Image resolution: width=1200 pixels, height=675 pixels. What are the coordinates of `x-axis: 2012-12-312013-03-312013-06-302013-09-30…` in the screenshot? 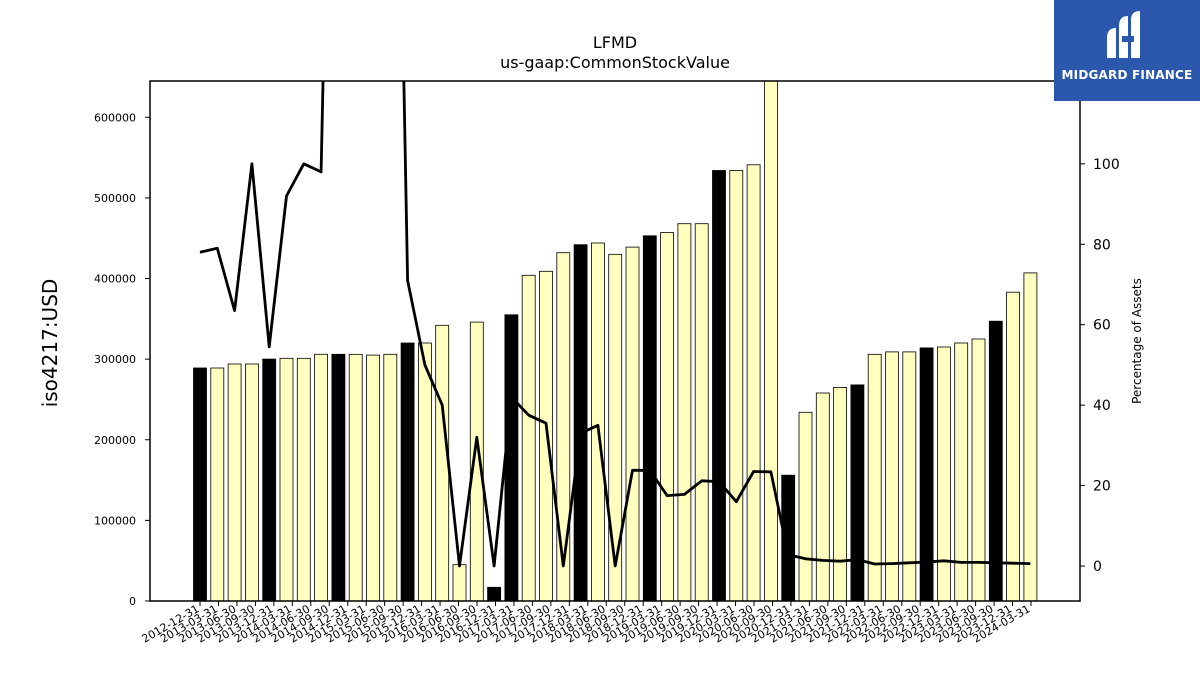 It's located at (586, 623).